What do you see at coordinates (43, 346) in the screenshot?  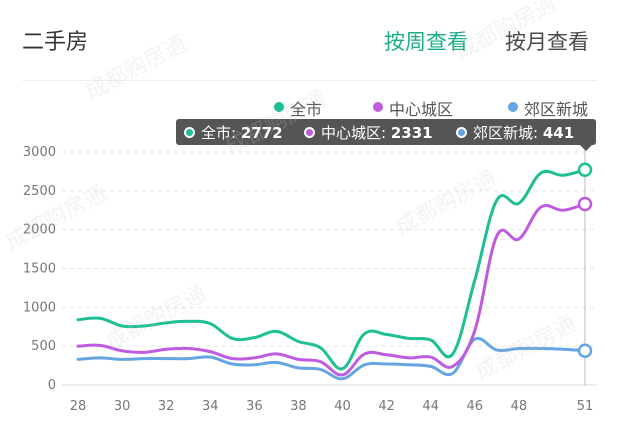 I see `y-tick-label: 500` at bounding box center [43, 346].